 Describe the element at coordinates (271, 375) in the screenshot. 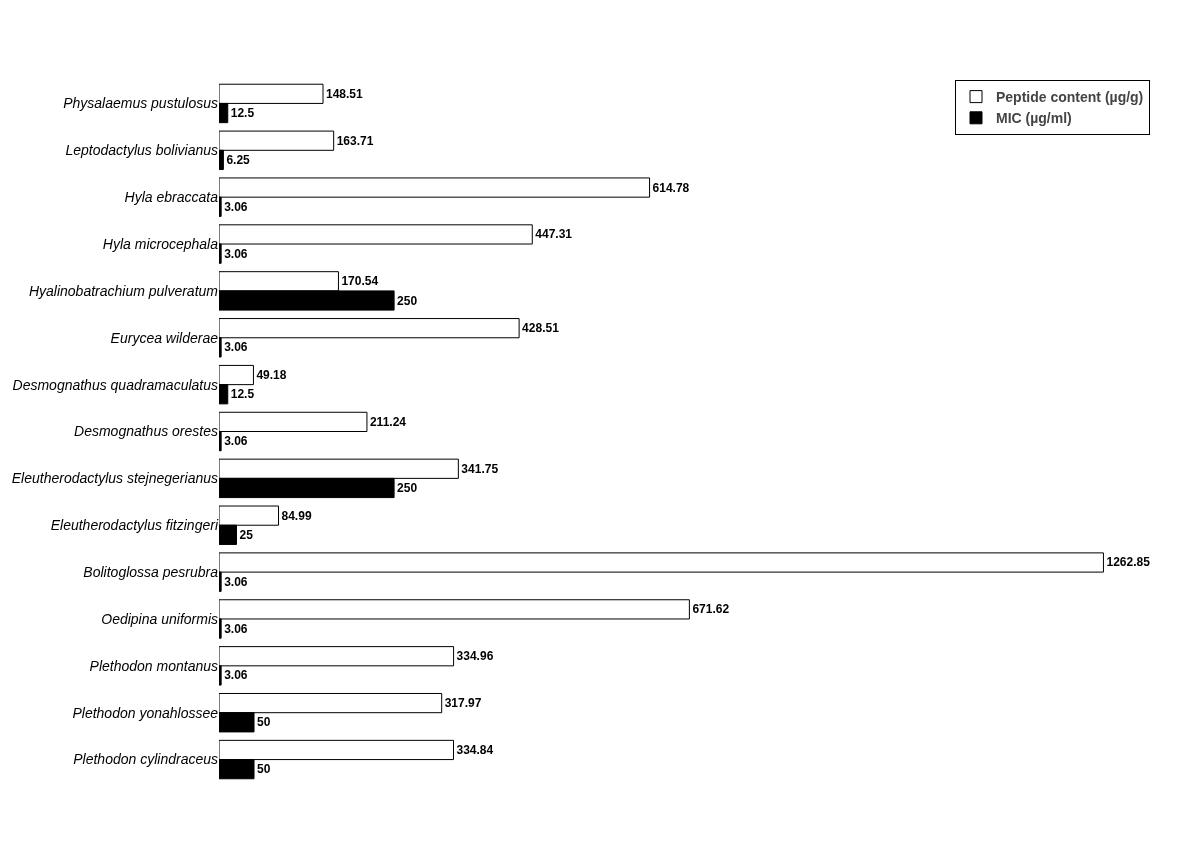

I see `data-label: 49.18` at that location.